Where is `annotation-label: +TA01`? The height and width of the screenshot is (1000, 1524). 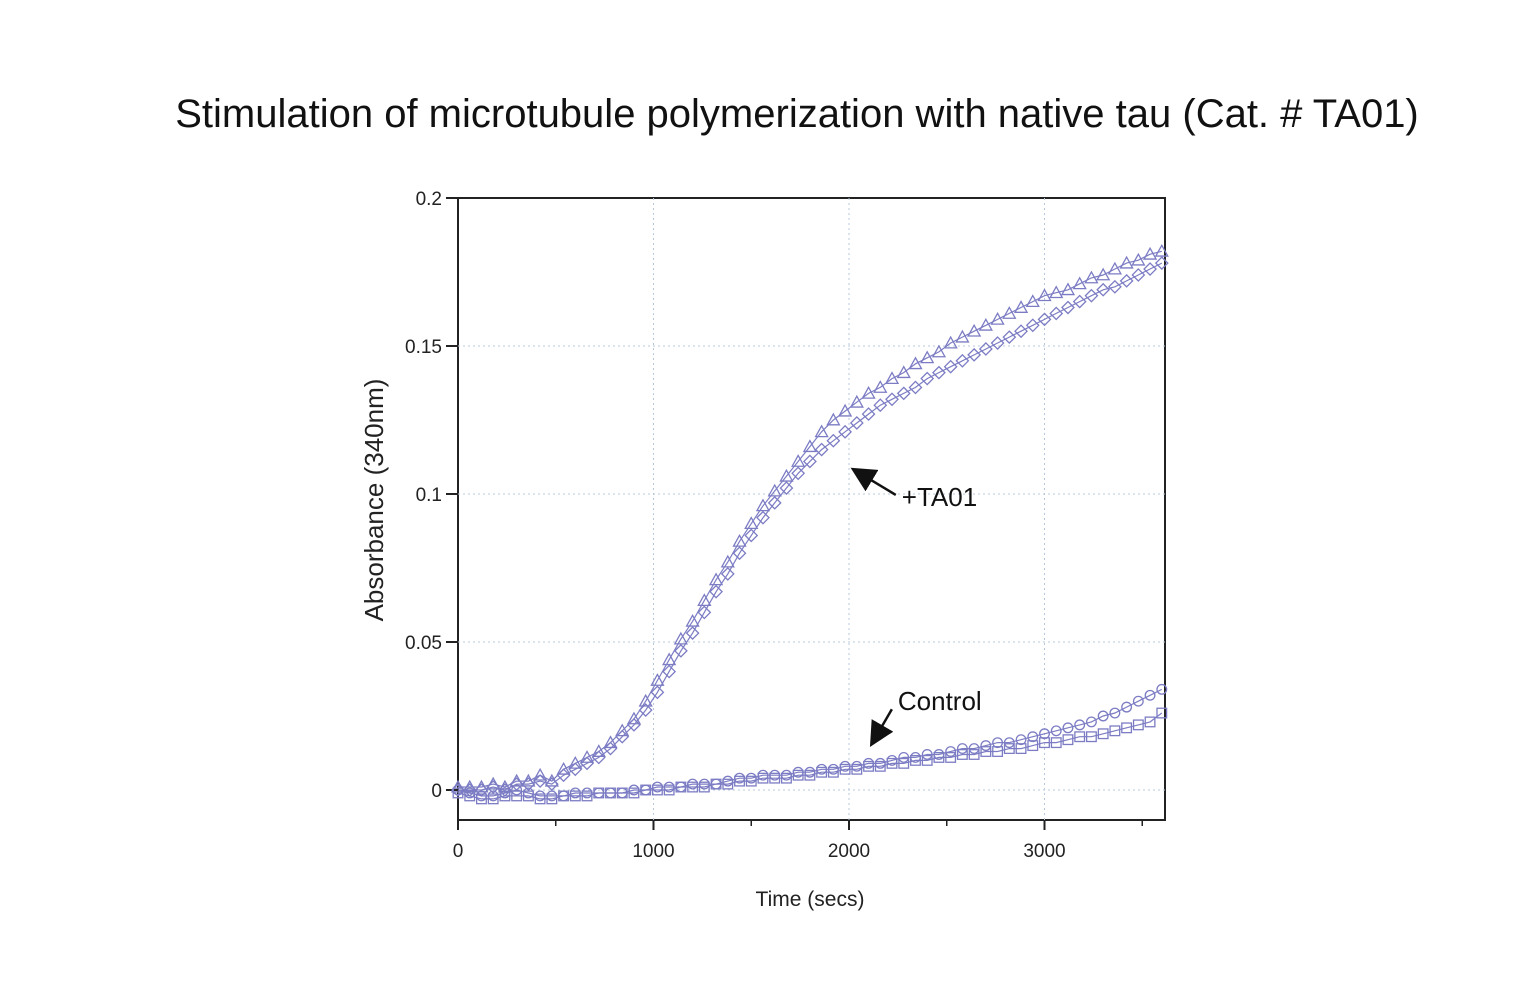 annotation-label: +TA01 is located at coordinates (939, 497).